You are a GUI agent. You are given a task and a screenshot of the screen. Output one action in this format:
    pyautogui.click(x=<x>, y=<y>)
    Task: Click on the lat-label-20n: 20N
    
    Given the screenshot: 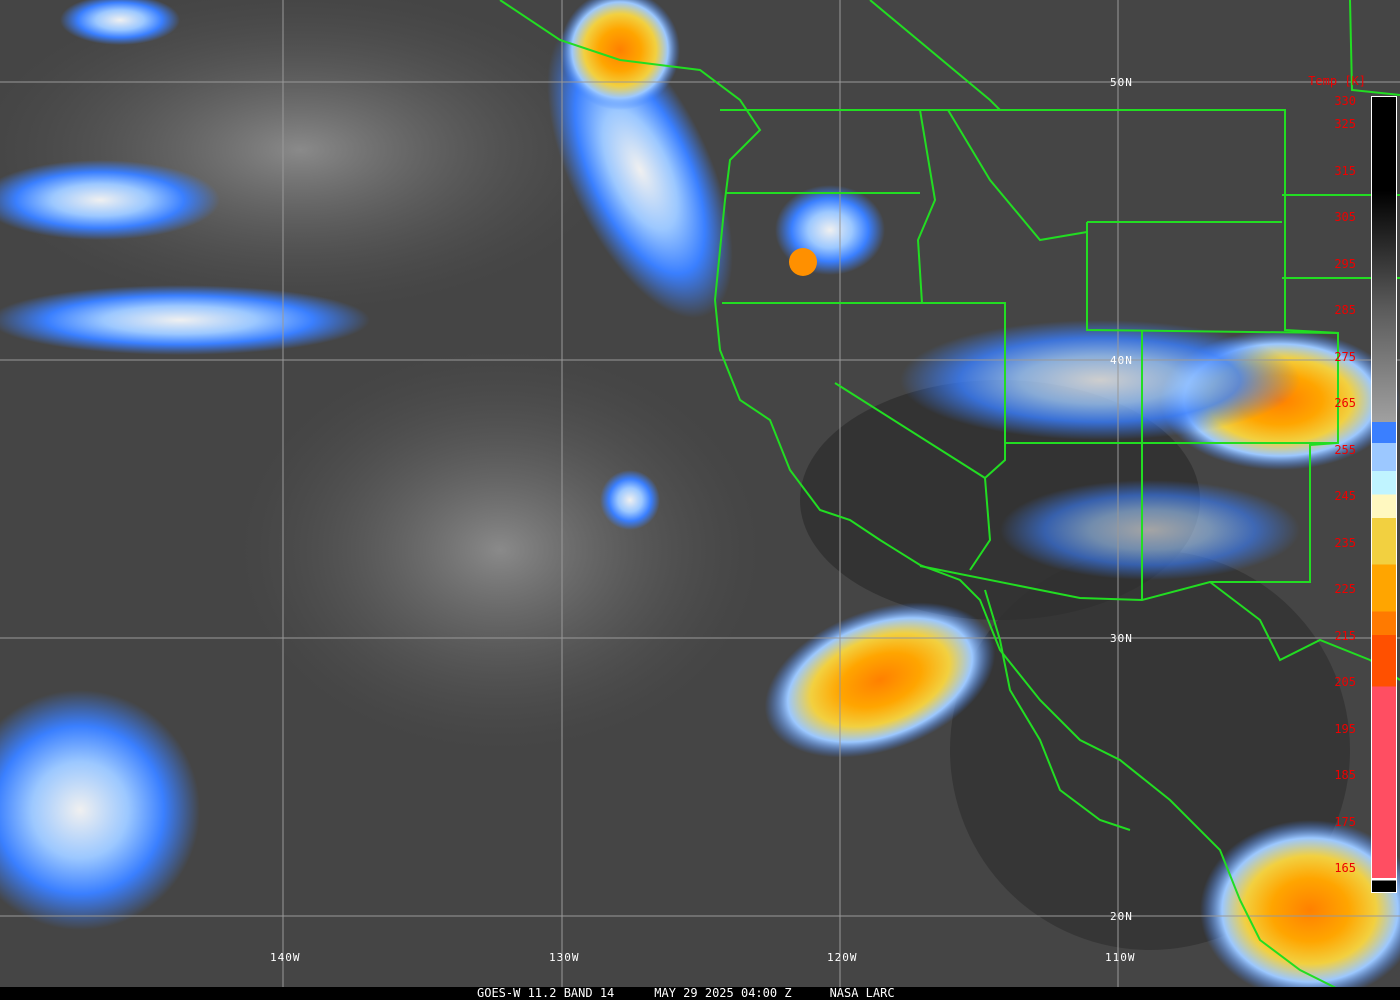 What is the action you would take?
    pyautogui.click(x=1121, y=916)
    